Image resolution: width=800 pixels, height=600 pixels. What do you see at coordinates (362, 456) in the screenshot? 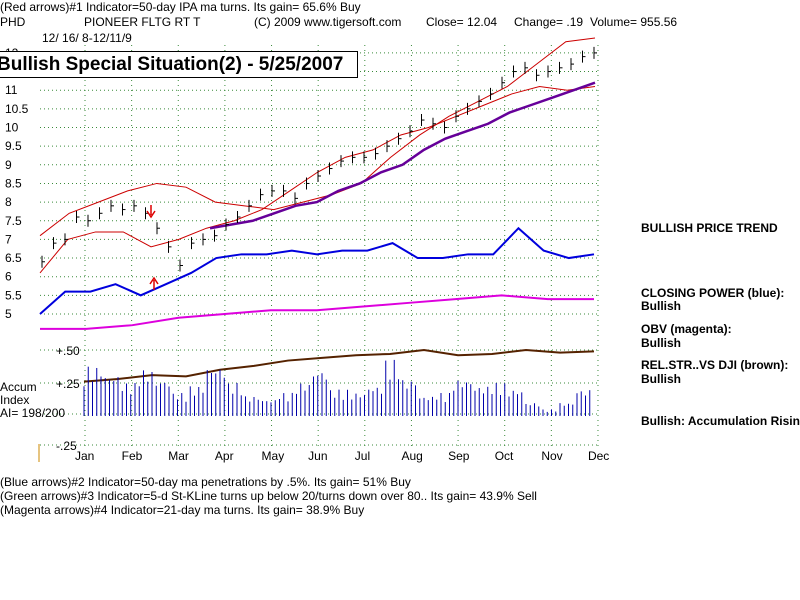
I see `month-label: Jul` at bounding box center [362, 456].